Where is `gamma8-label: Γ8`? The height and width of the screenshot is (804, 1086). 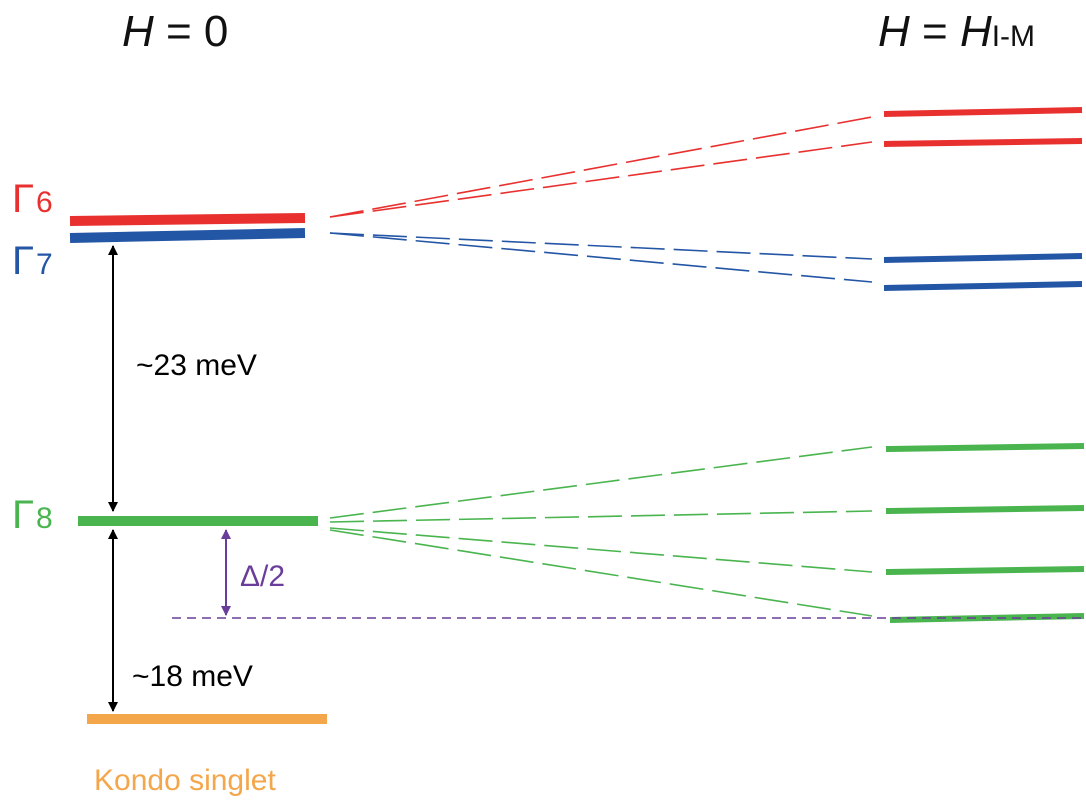
gamma8-label: Γ8 is located at coordinates (32, 515).